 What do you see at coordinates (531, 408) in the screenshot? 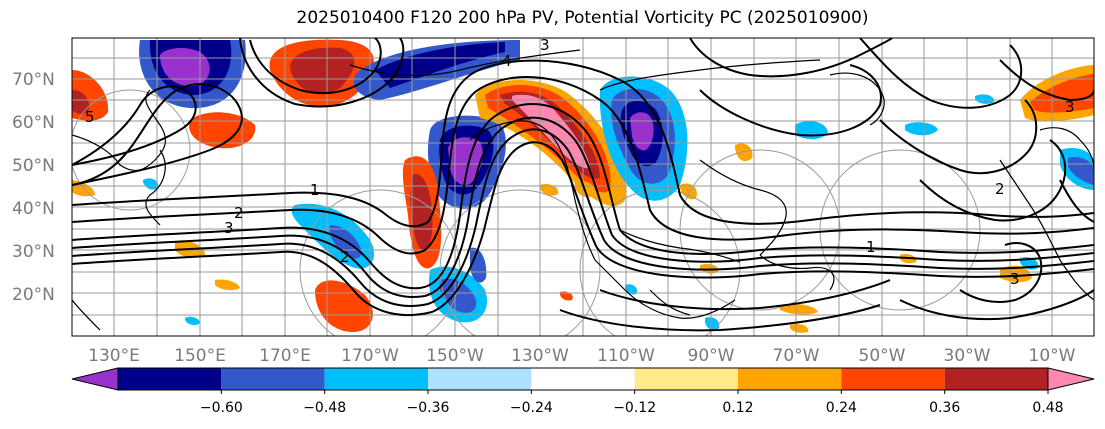
I see `colorbar-tick-label: −0.24` at bounding box center [531, 408].